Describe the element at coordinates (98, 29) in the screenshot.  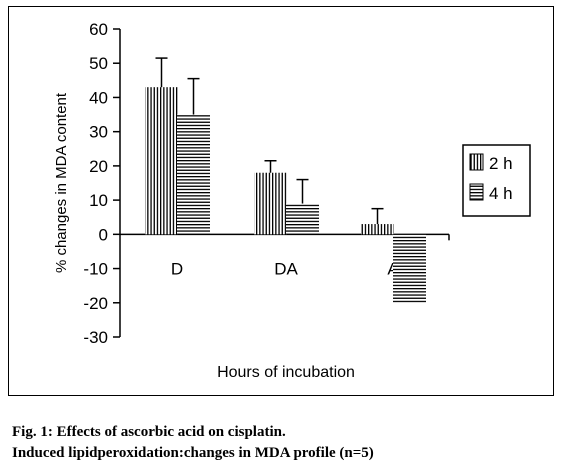
I see `y-tick-label: 60` at that location.